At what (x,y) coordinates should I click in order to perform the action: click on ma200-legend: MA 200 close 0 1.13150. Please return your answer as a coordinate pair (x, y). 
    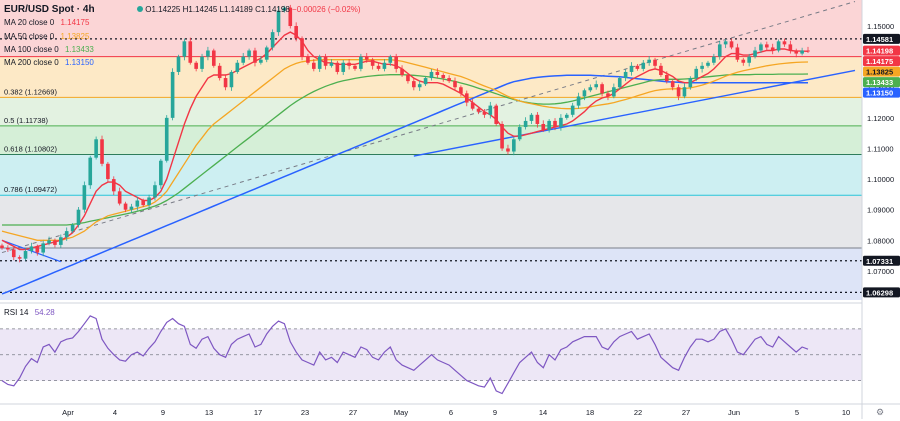
    Looking at the image, I should click on (49, 62).